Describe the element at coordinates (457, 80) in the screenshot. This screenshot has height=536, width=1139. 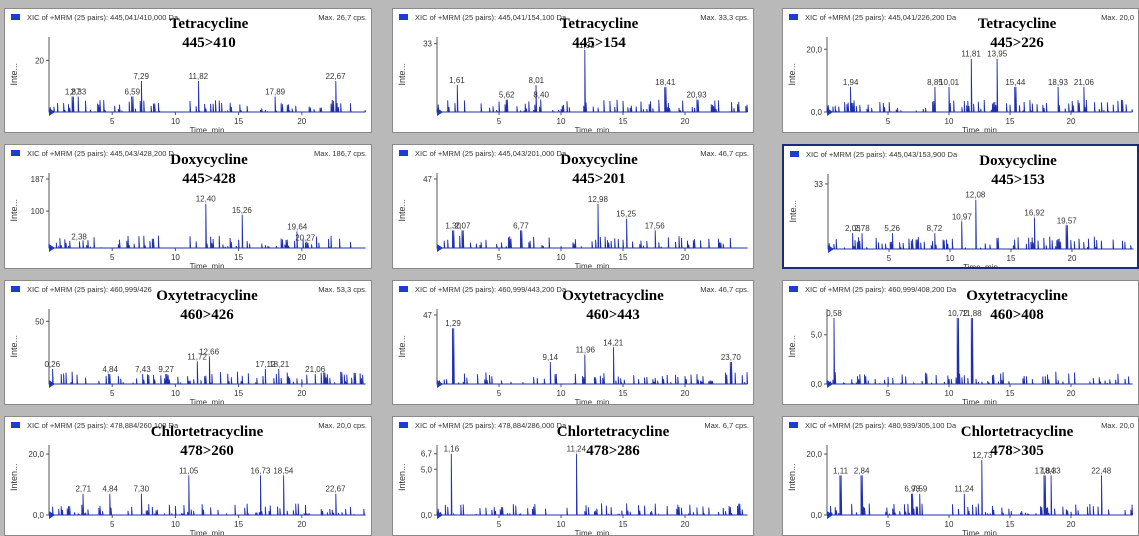
I see `peak-label: 1,61` at that location.